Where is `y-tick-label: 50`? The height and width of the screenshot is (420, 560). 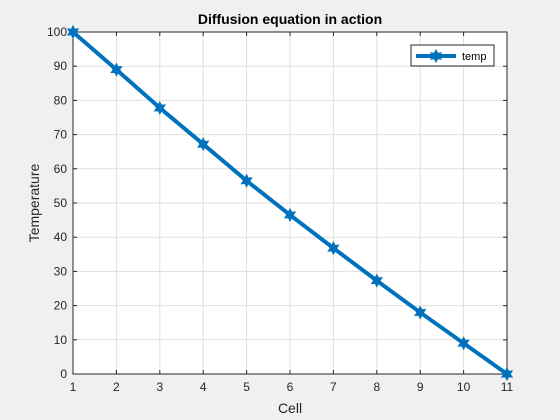 y-tick-label: 50 is located at coordinates (61, 203).